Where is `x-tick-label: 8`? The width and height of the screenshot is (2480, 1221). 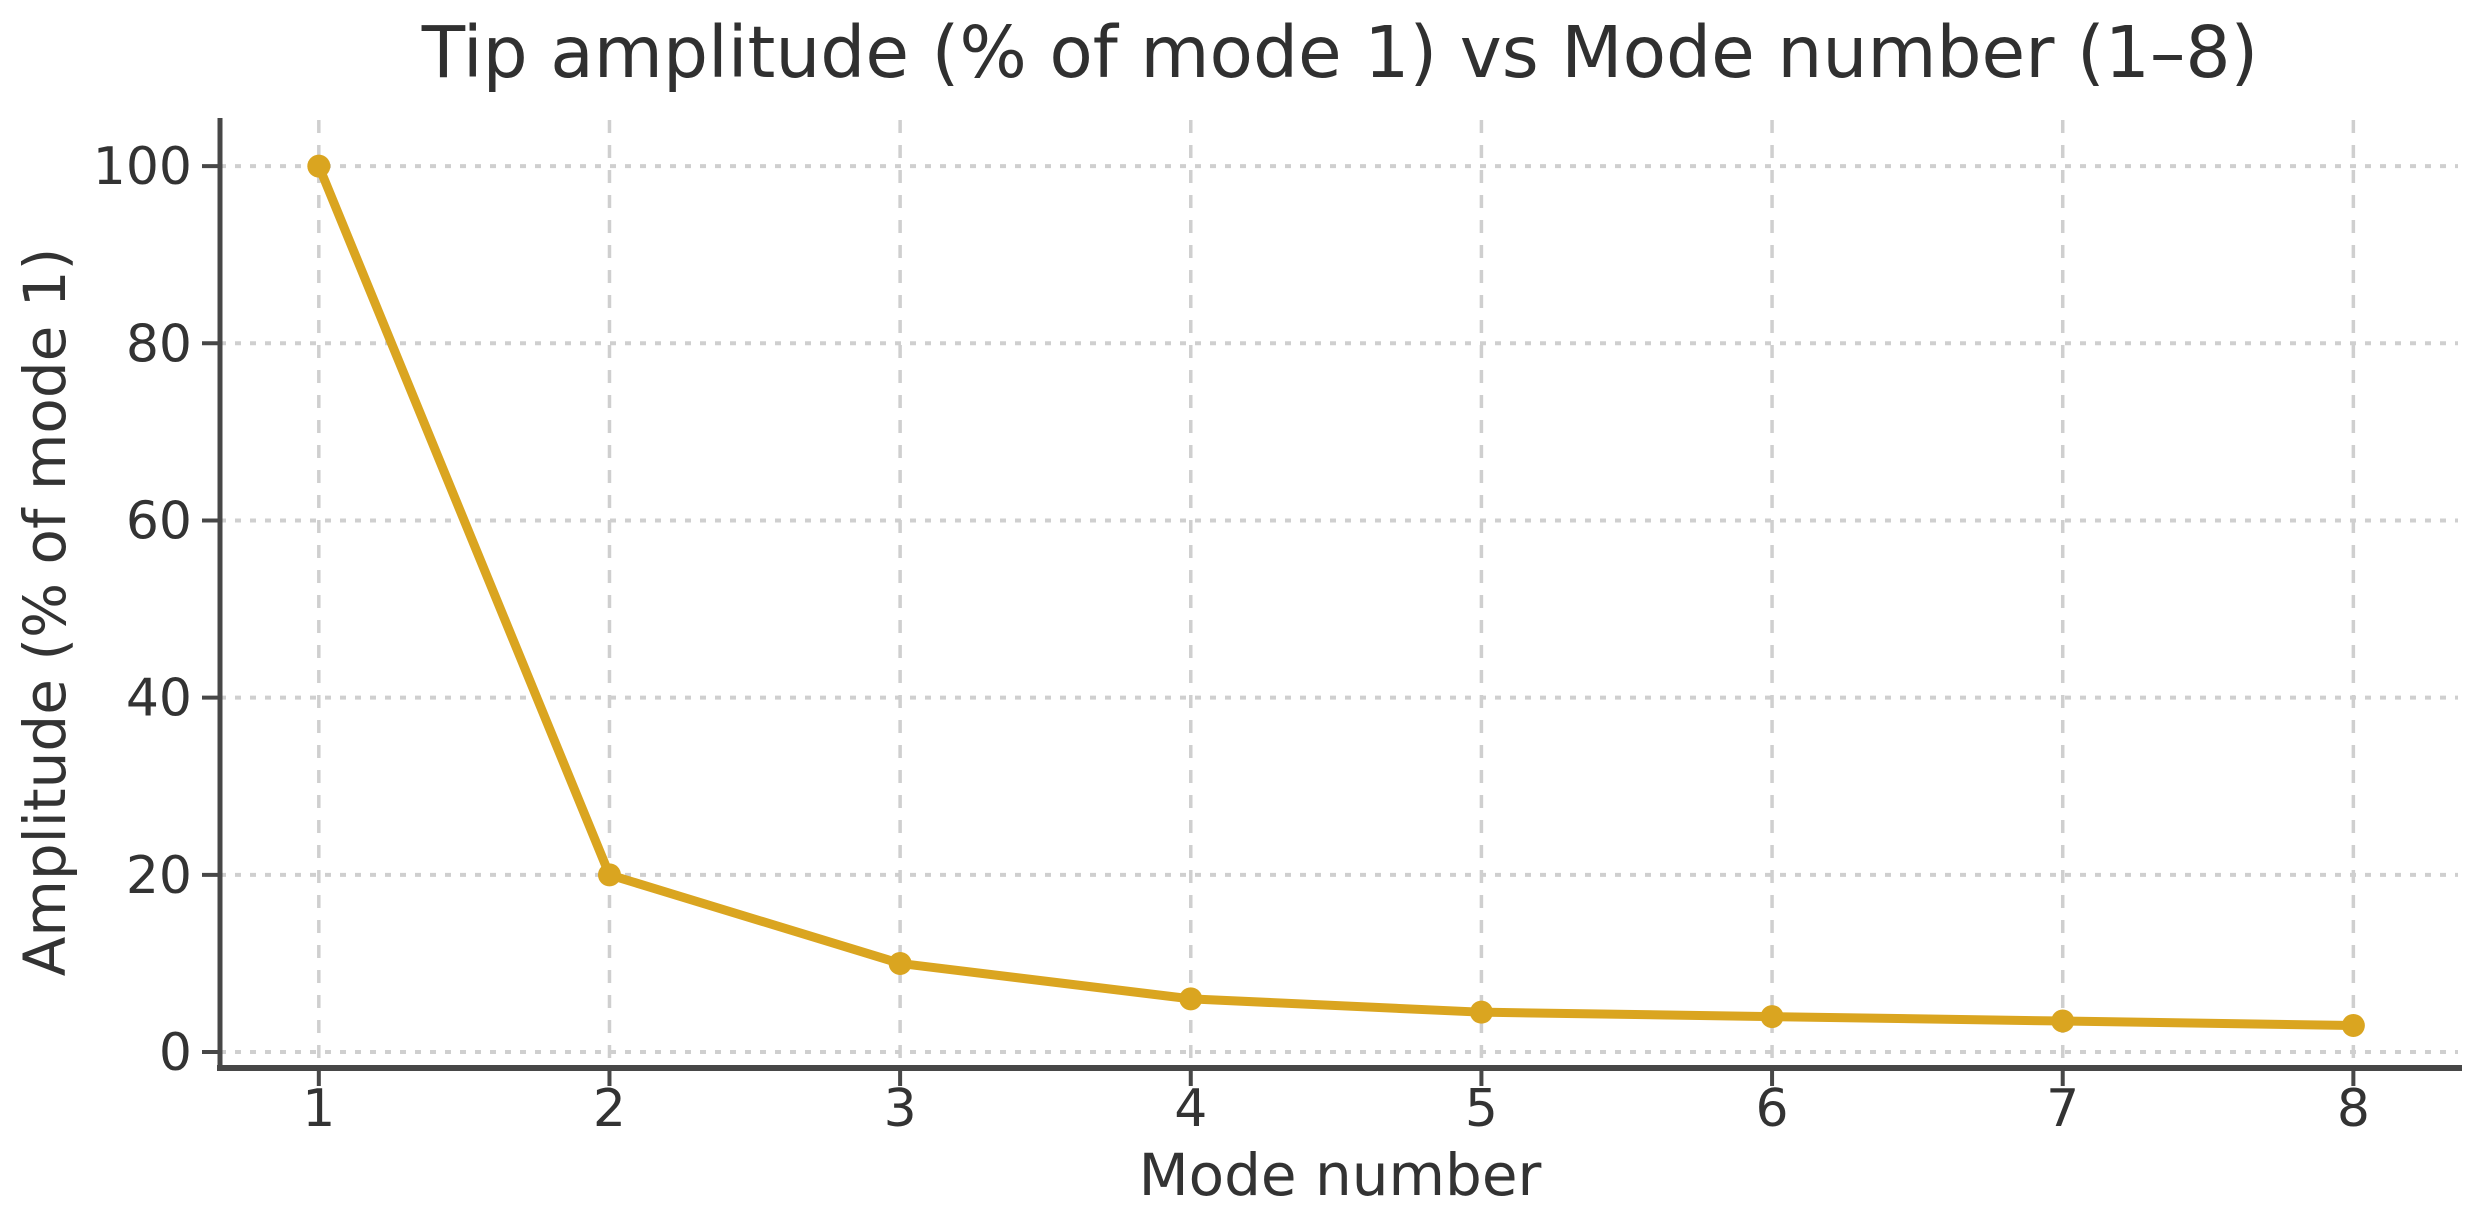 x-tick-label: 8 is located at coordinates (2353, 1109).